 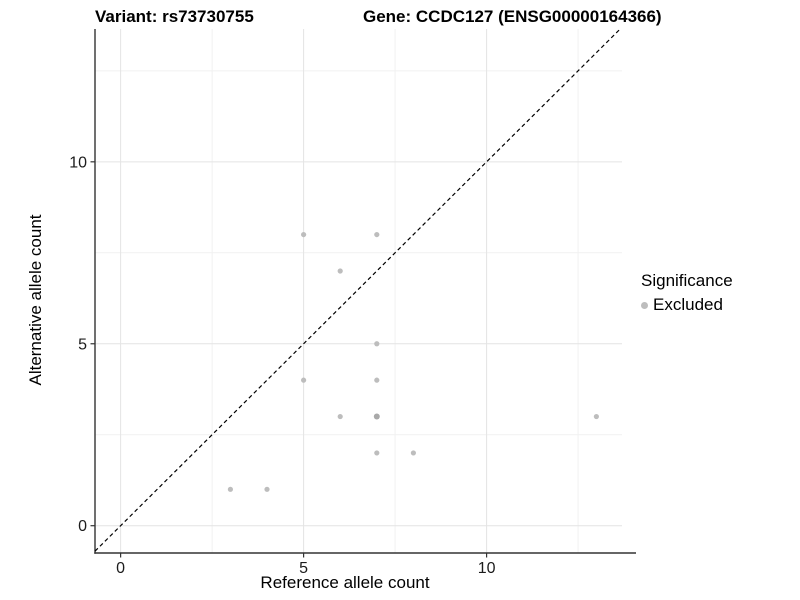 I want to click on x-tick-label: 0, so click(x=120, y=568).